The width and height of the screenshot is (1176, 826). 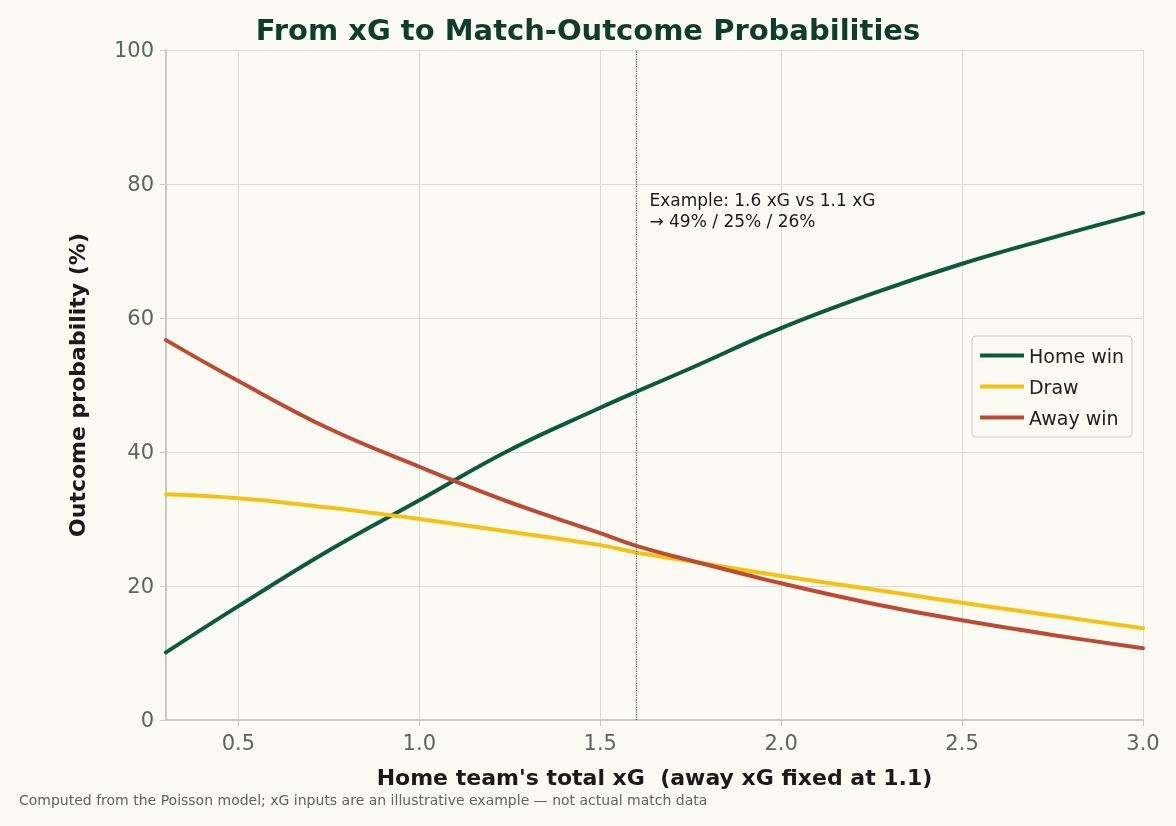 What do you see at coordinates (419, 742) in the screenshot?
I see `x-tick-label: 1.0` at bounding box center [419, 742].